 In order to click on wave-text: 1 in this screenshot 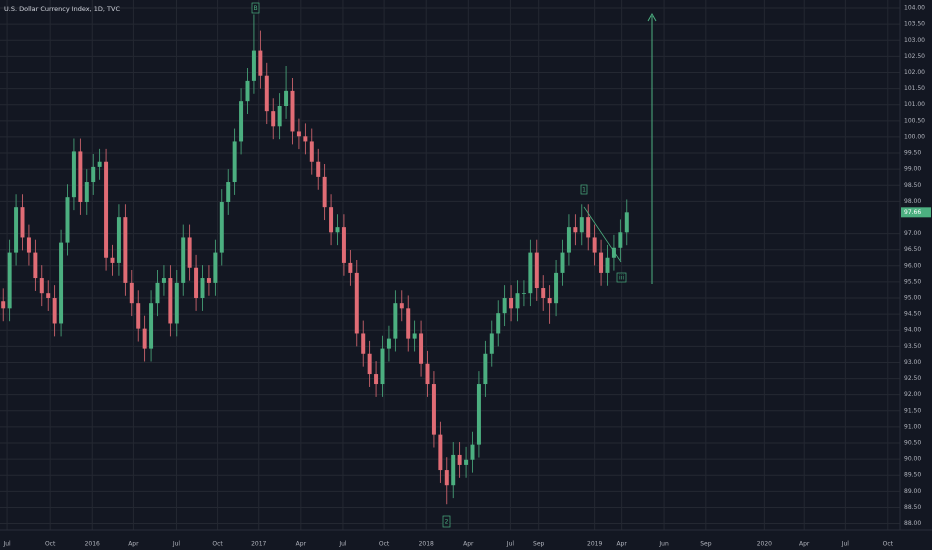, I will do `click(584, 190)`.